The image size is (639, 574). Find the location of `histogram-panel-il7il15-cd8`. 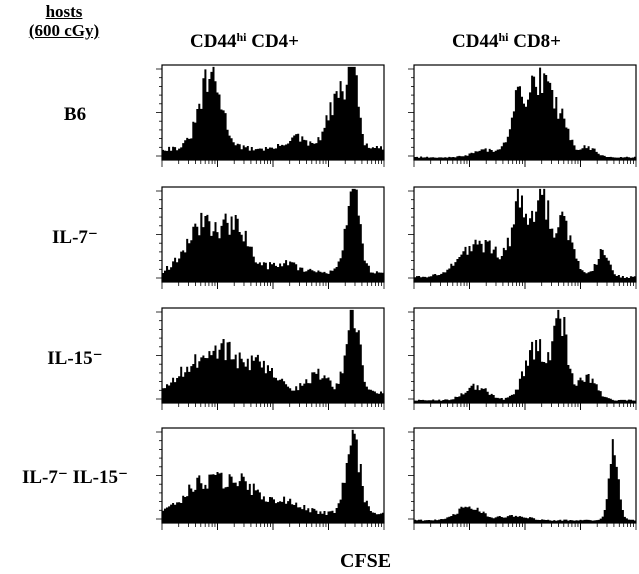

histogram-panel-il7il15-cd8 is located at coordinates (522, 478).